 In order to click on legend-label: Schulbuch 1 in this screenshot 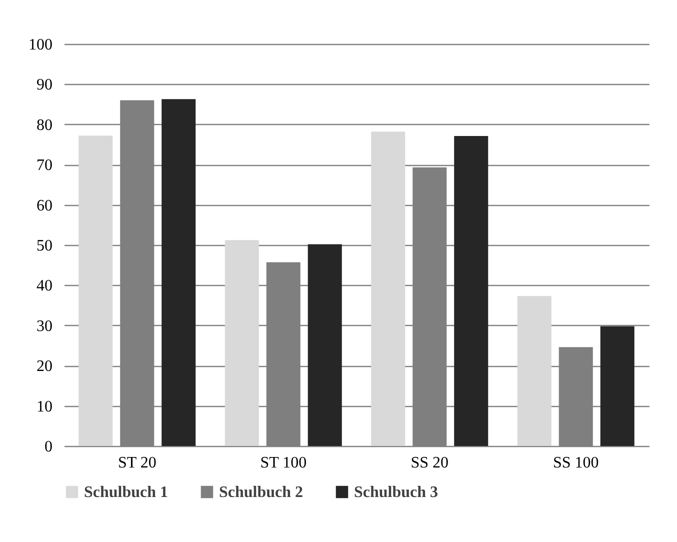, I will do `click(126, 492)`.